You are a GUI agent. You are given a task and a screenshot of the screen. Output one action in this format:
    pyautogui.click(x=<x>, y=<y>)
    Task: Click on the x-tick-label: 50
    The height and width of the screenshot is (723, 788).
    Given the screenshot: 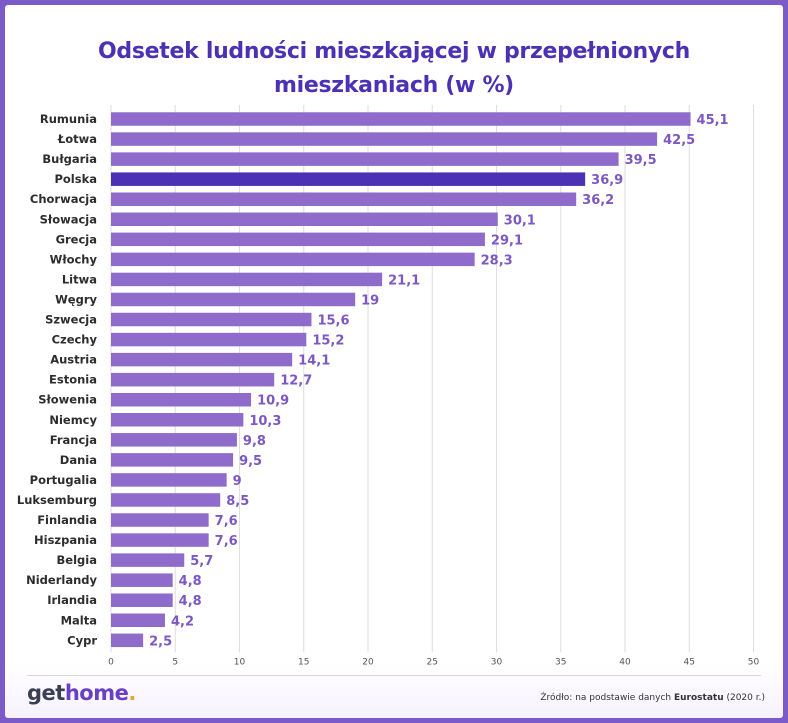 What is the action you would take?
    pyautogui.click(x=754, y=662)
    